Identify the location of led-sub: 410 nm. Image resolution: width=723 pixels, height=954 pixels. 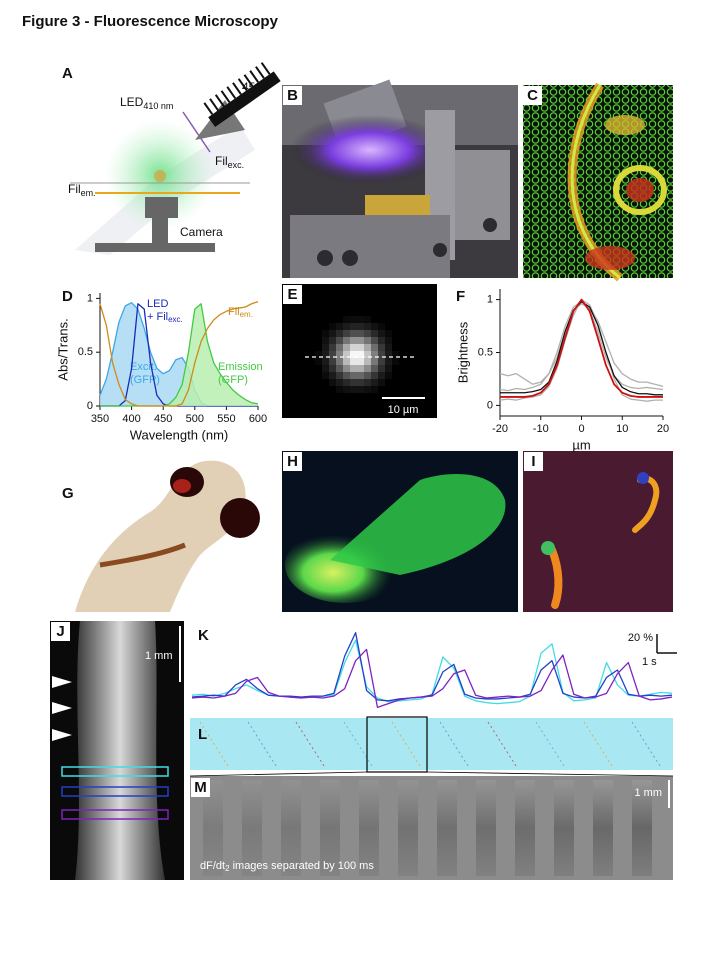
(158, 106).